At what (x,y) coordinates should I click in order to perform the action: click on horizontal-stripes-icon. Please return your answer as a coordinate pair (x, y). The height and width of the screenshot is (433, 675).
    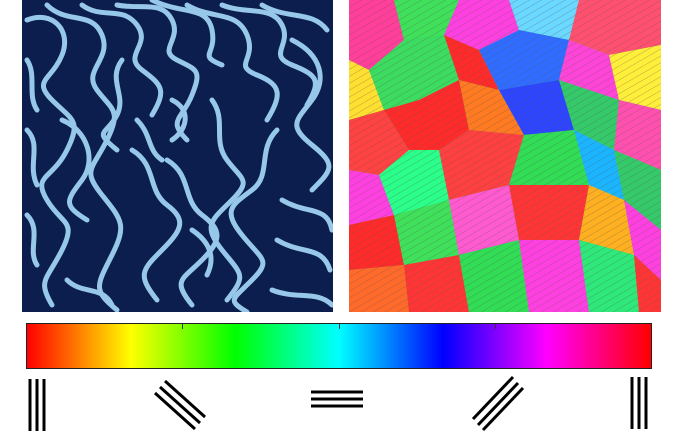
    Looking at the image, I should click on (336, 404).